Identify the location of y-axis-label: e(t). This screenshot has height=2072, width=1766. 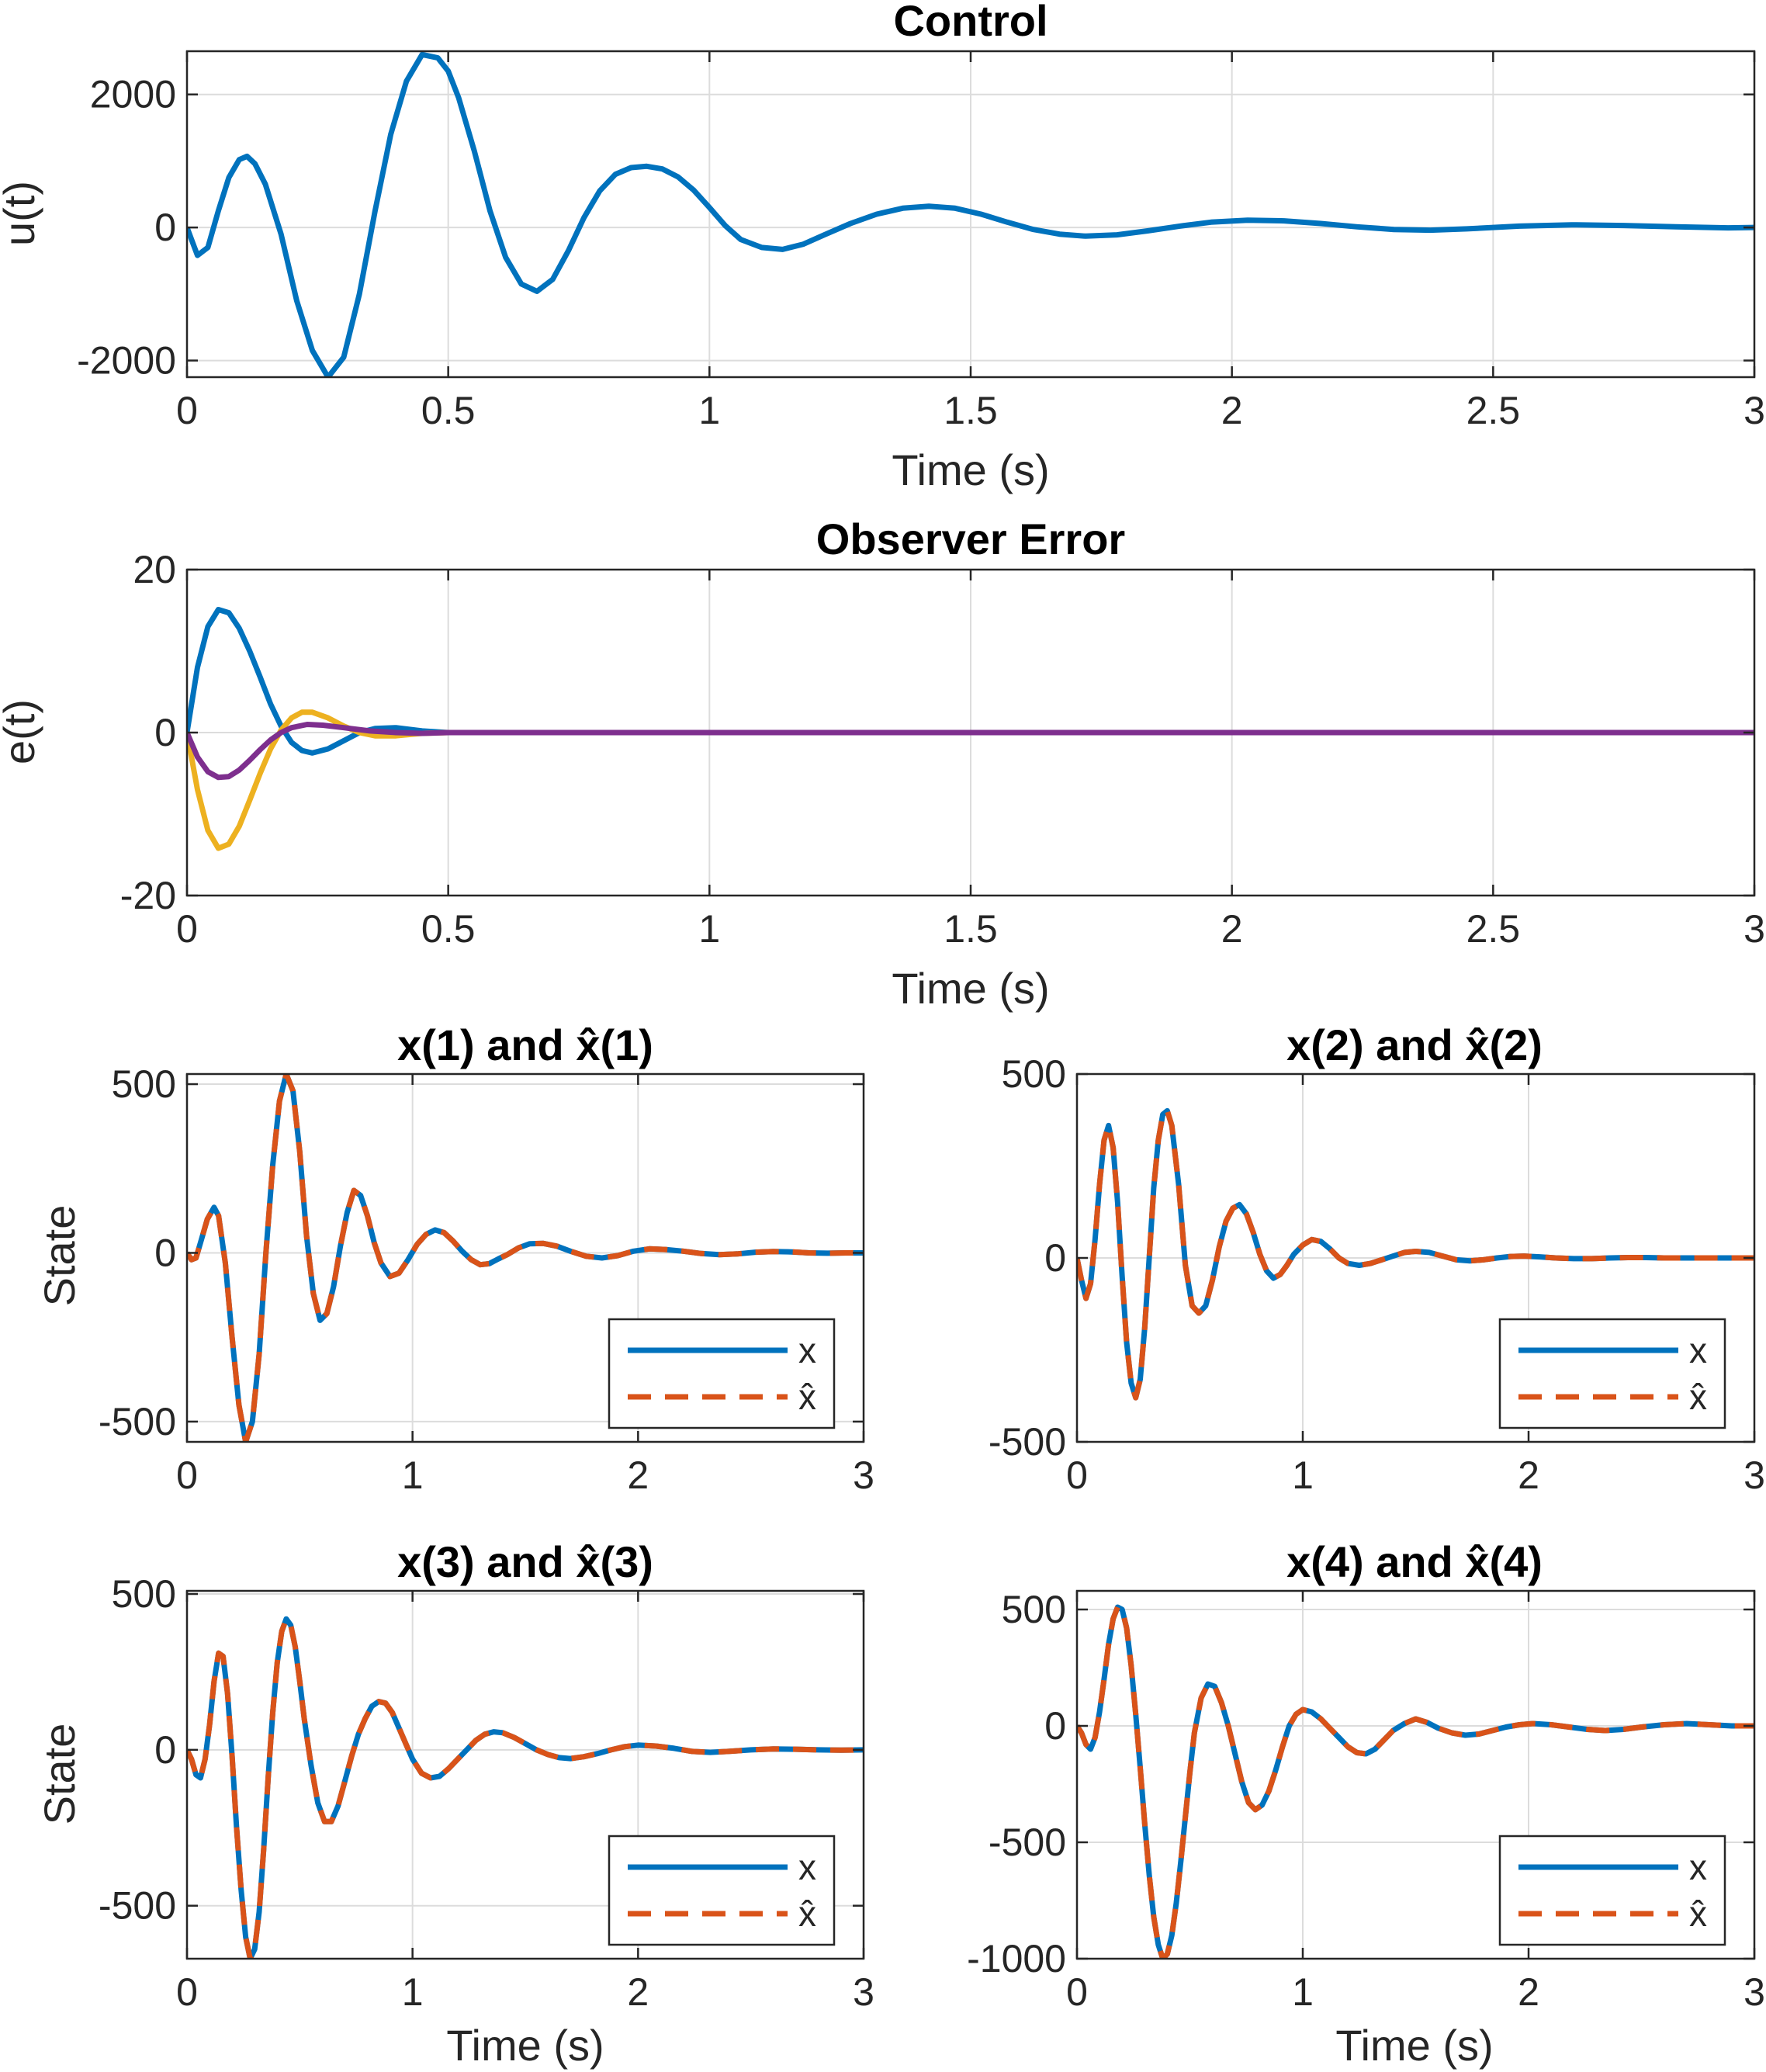
(21, 731).